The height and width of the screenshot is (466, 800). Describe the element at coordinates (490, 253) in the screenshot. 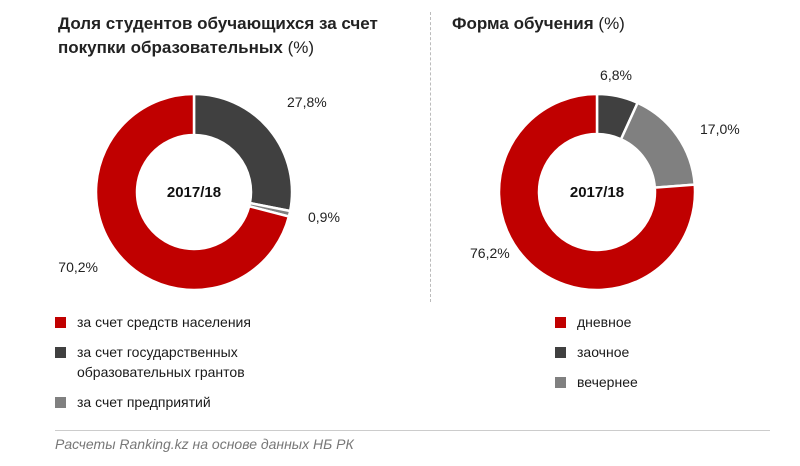

I see `data-label: 76,2%` at that location.